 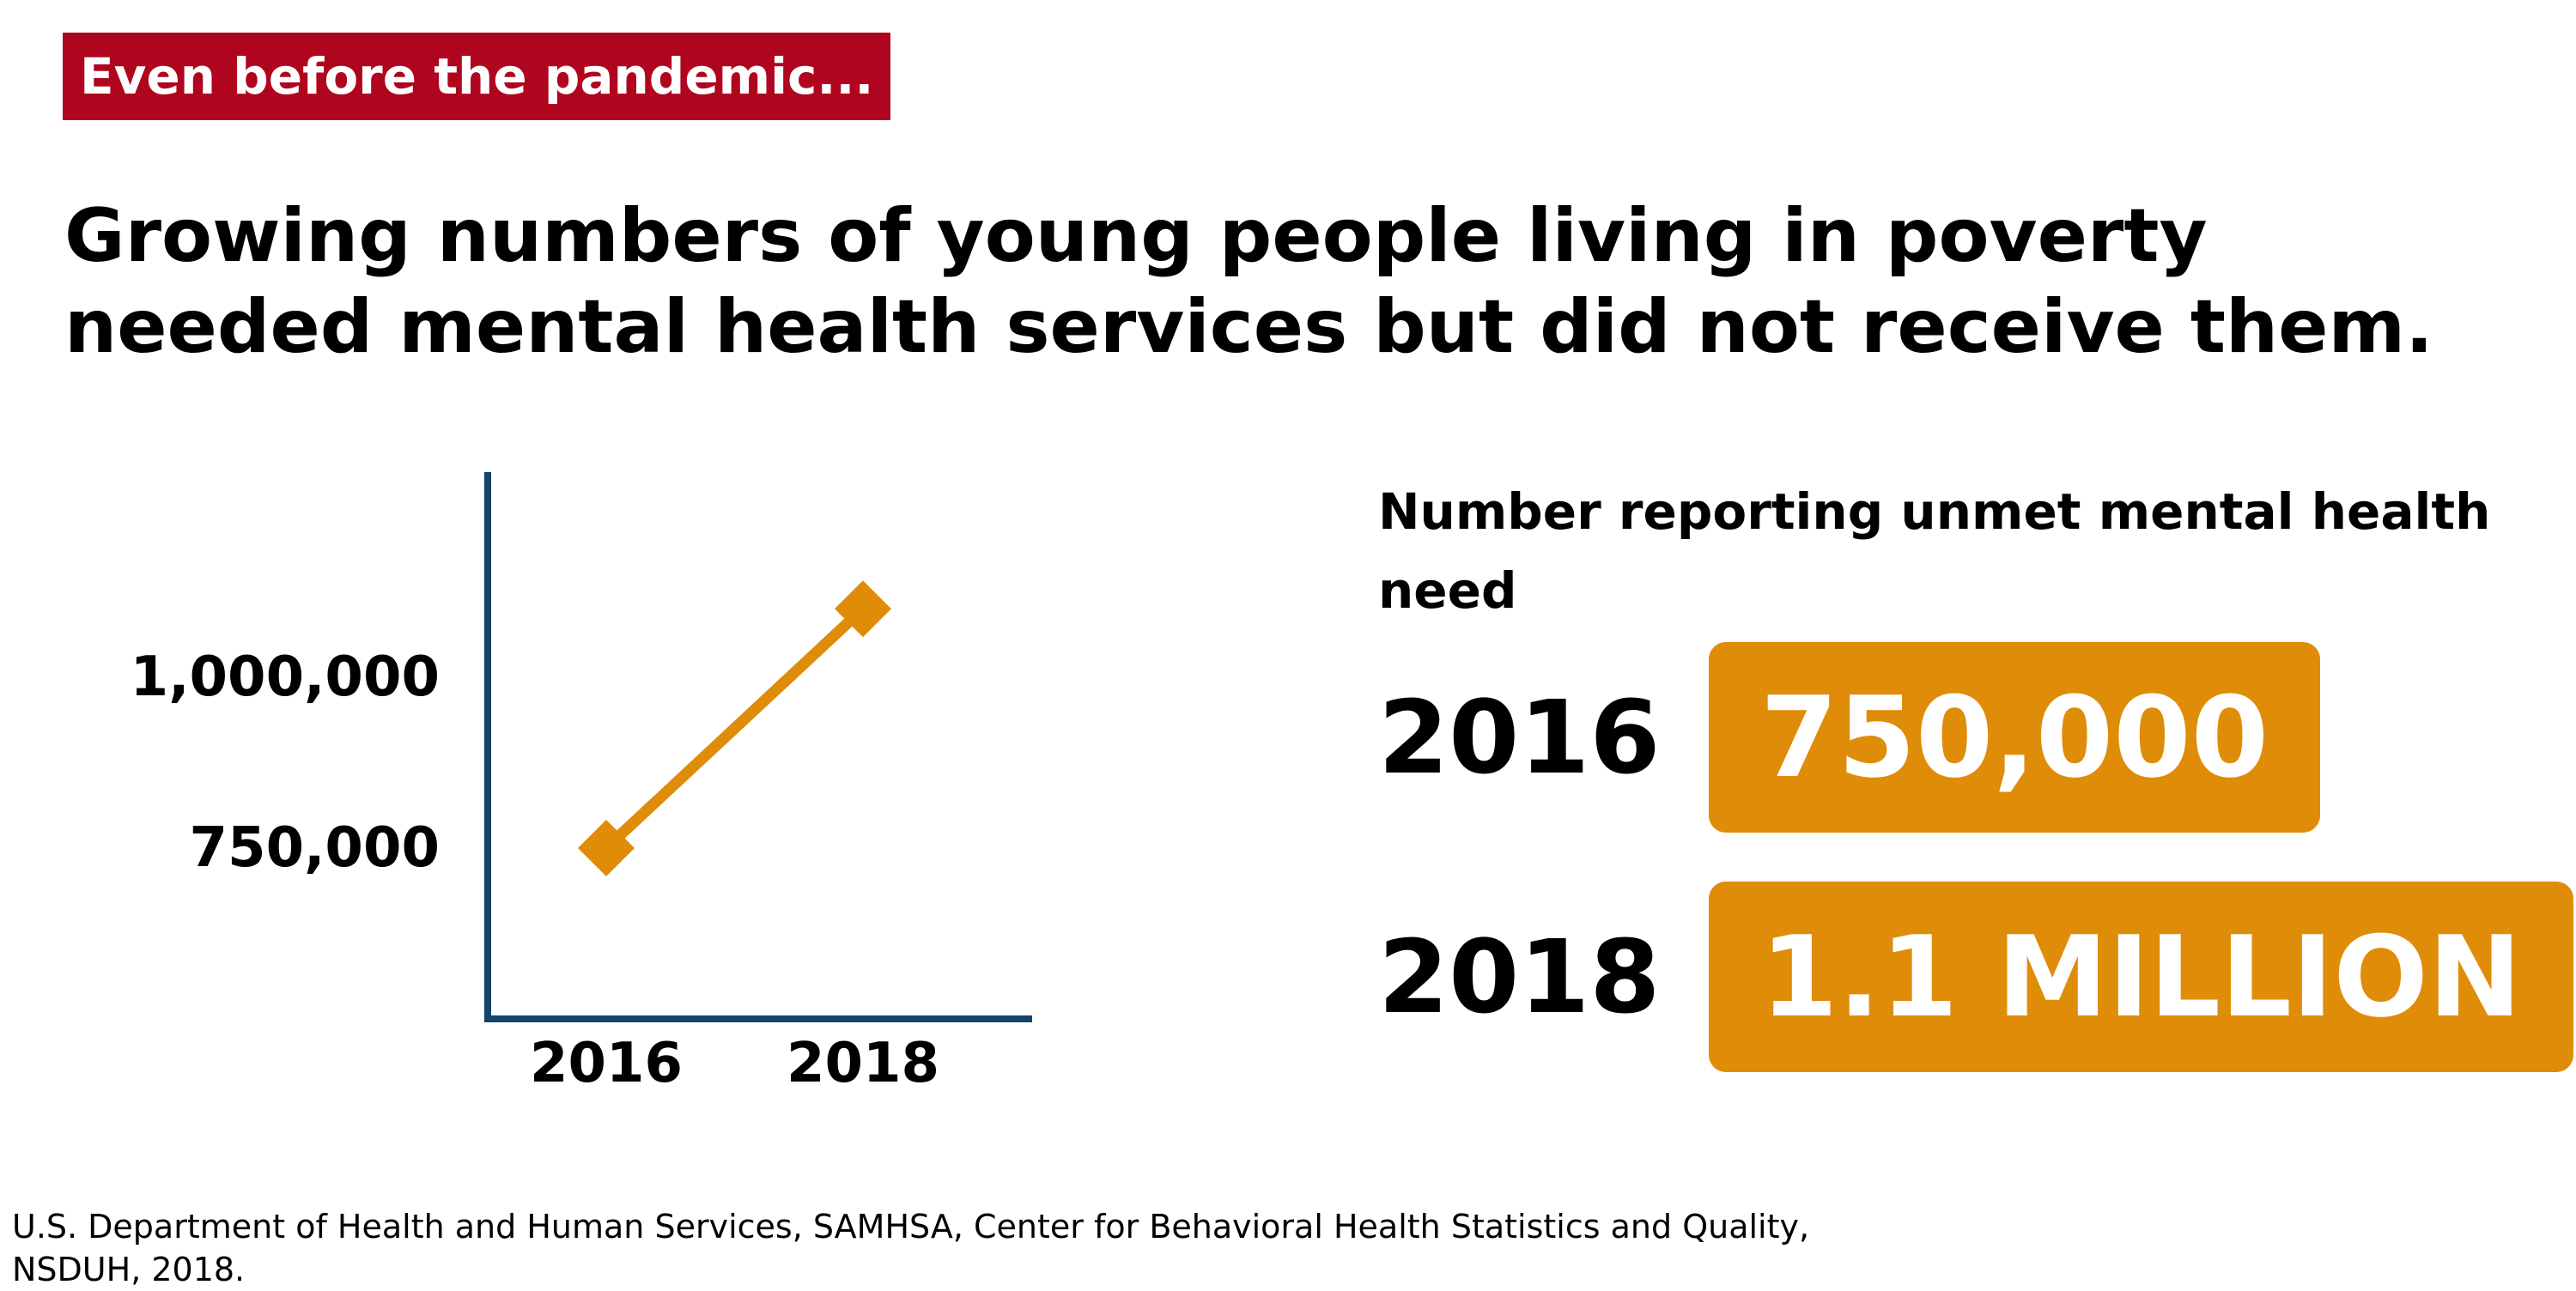 What do you see at coordinates (2141, 977) in the screenshot?
I see `stat-value-badge: 1.1 MILLION` at bounding box center [2141, 977].